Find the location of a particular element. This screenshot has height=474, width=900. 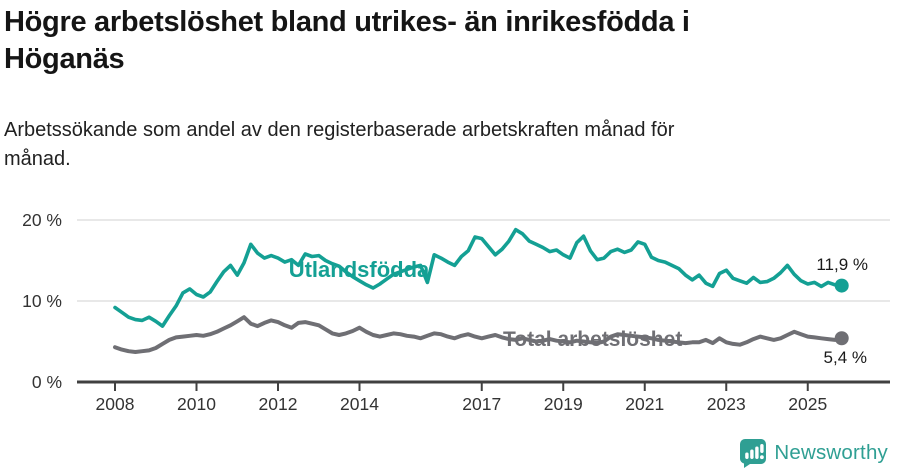

total-line is located at coordinates (478, 334).